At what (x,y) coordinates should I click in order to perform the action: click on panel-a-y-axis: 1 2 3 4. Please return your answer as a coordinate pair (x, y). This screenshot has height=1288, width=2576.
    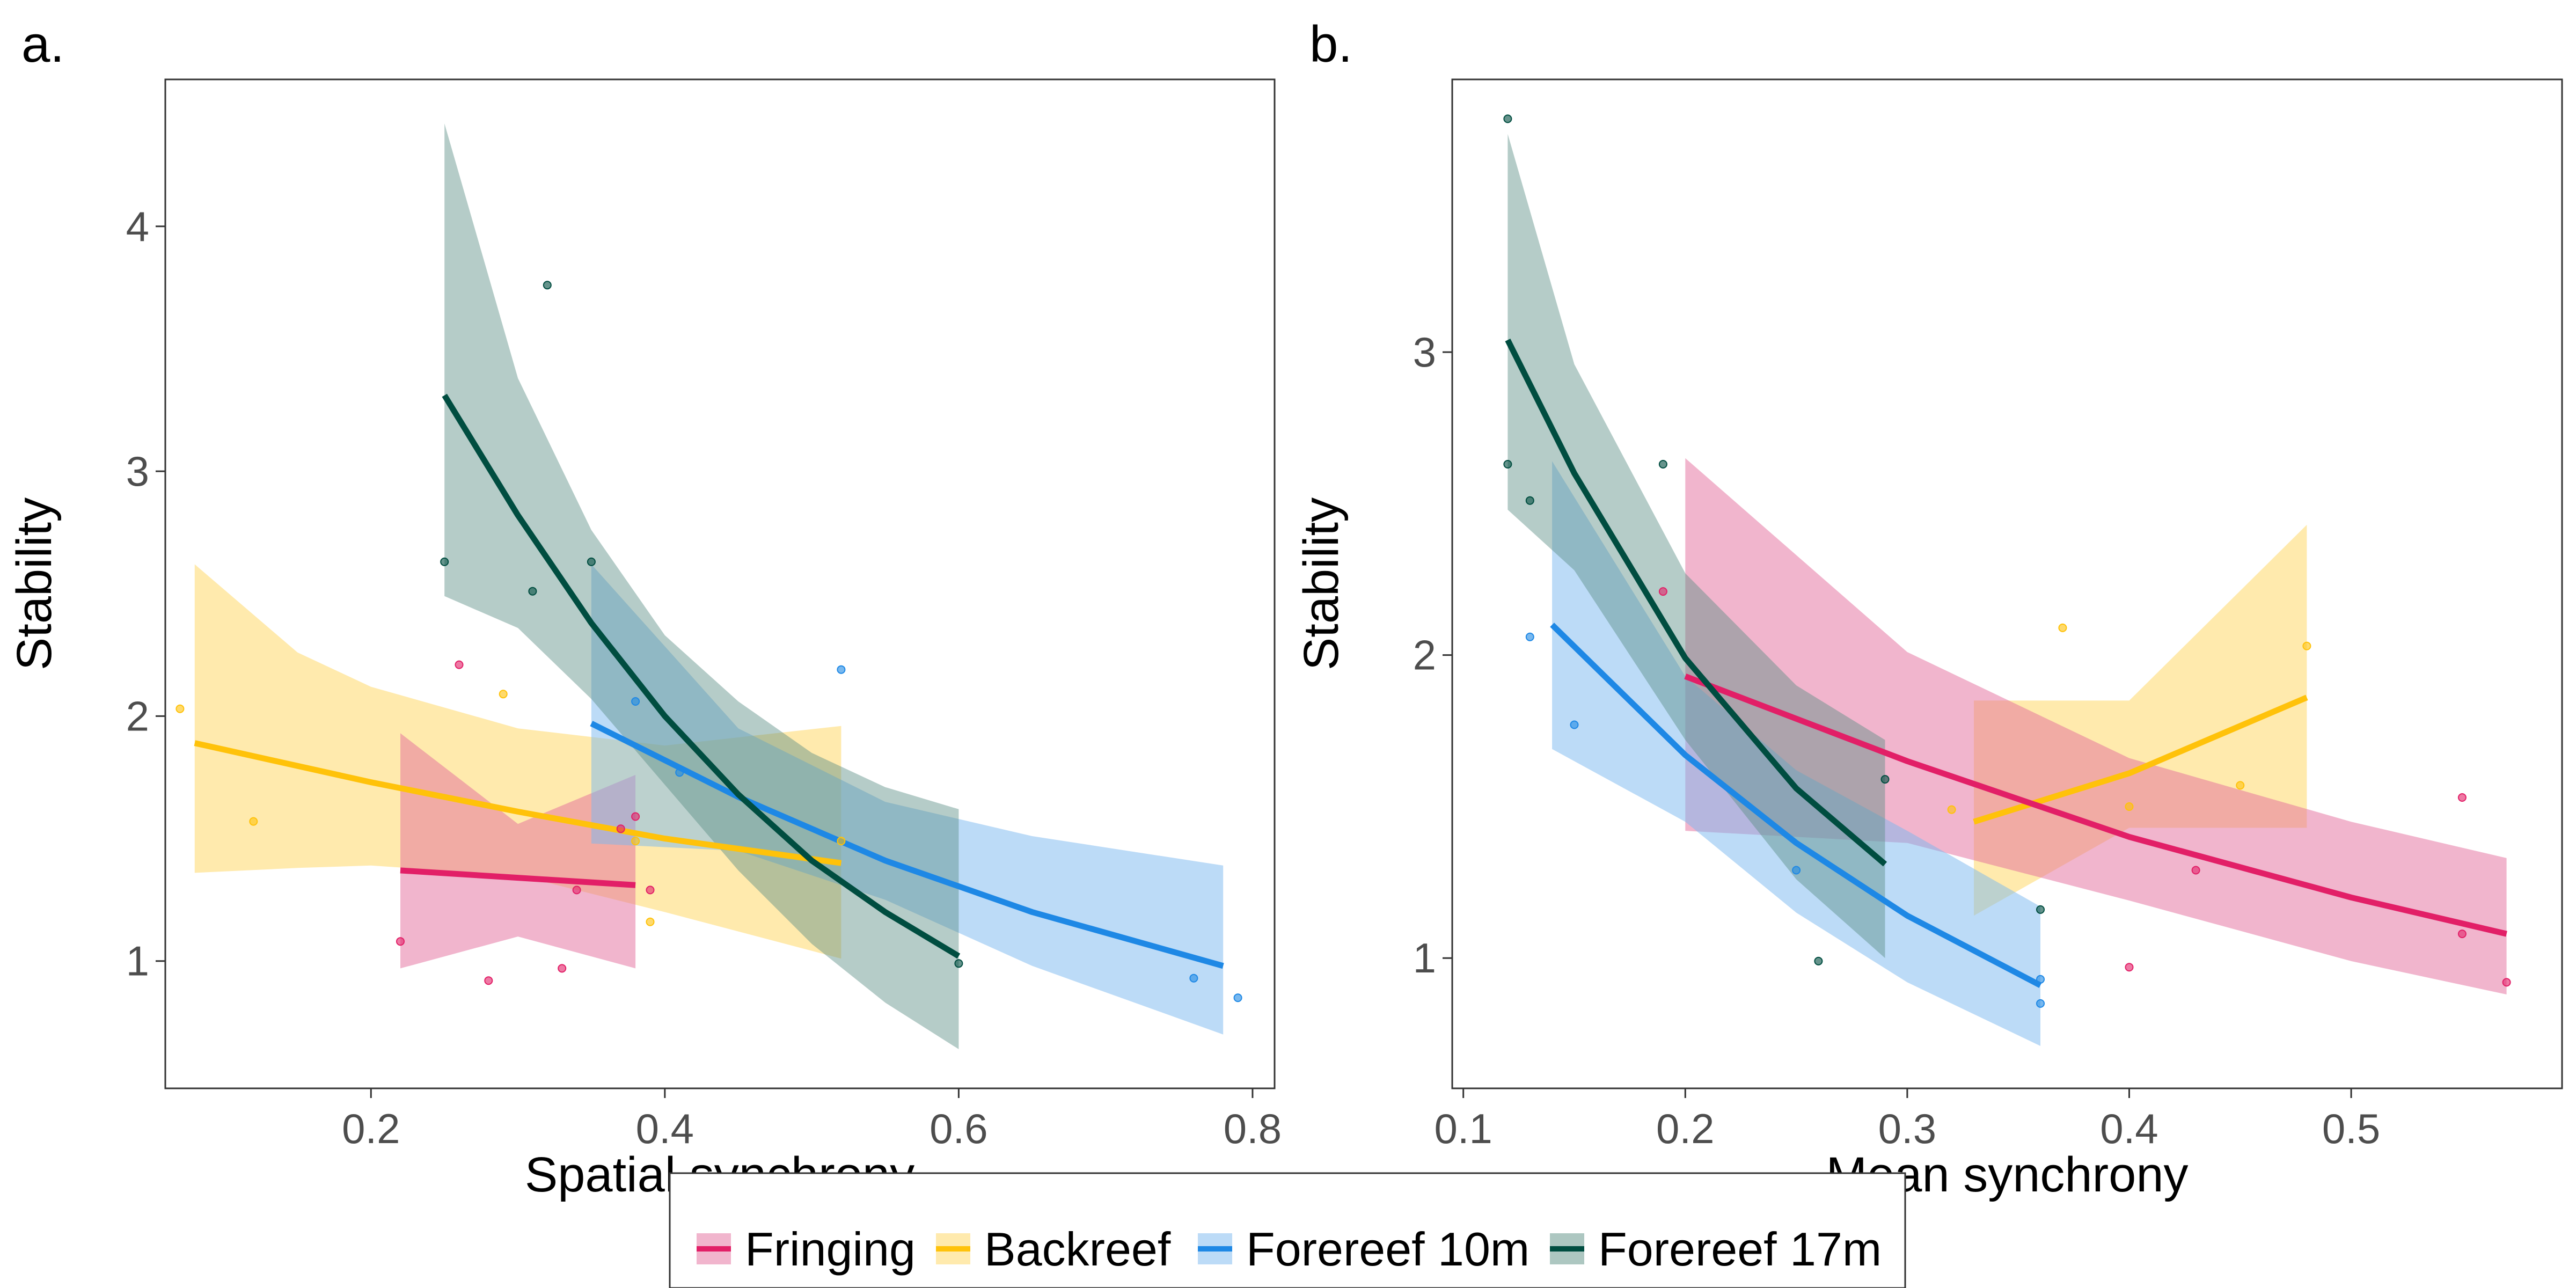
    Looking at the image, I should click on (145, 594).